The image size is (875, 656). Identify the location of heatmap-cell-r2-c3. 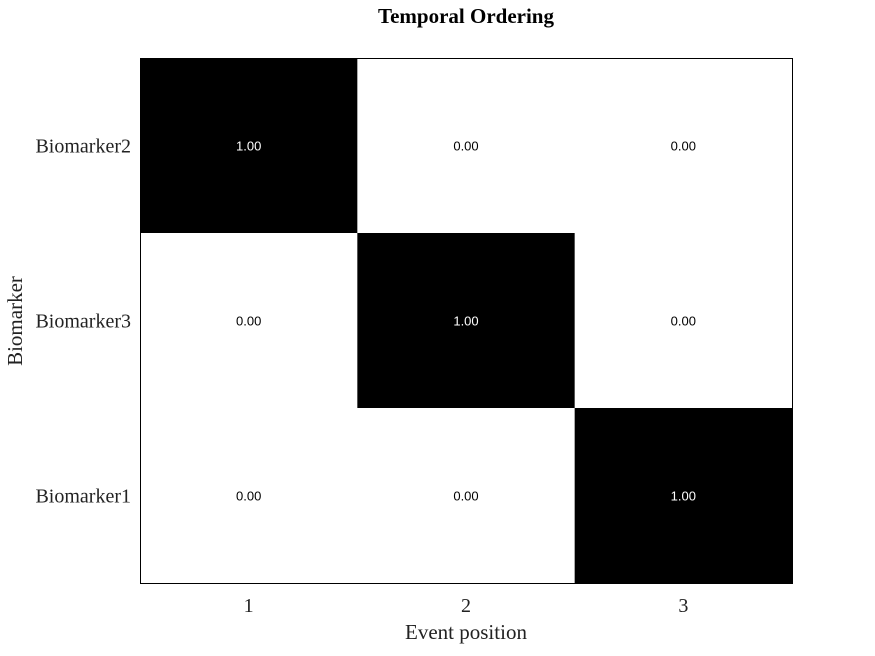
(683, 321).